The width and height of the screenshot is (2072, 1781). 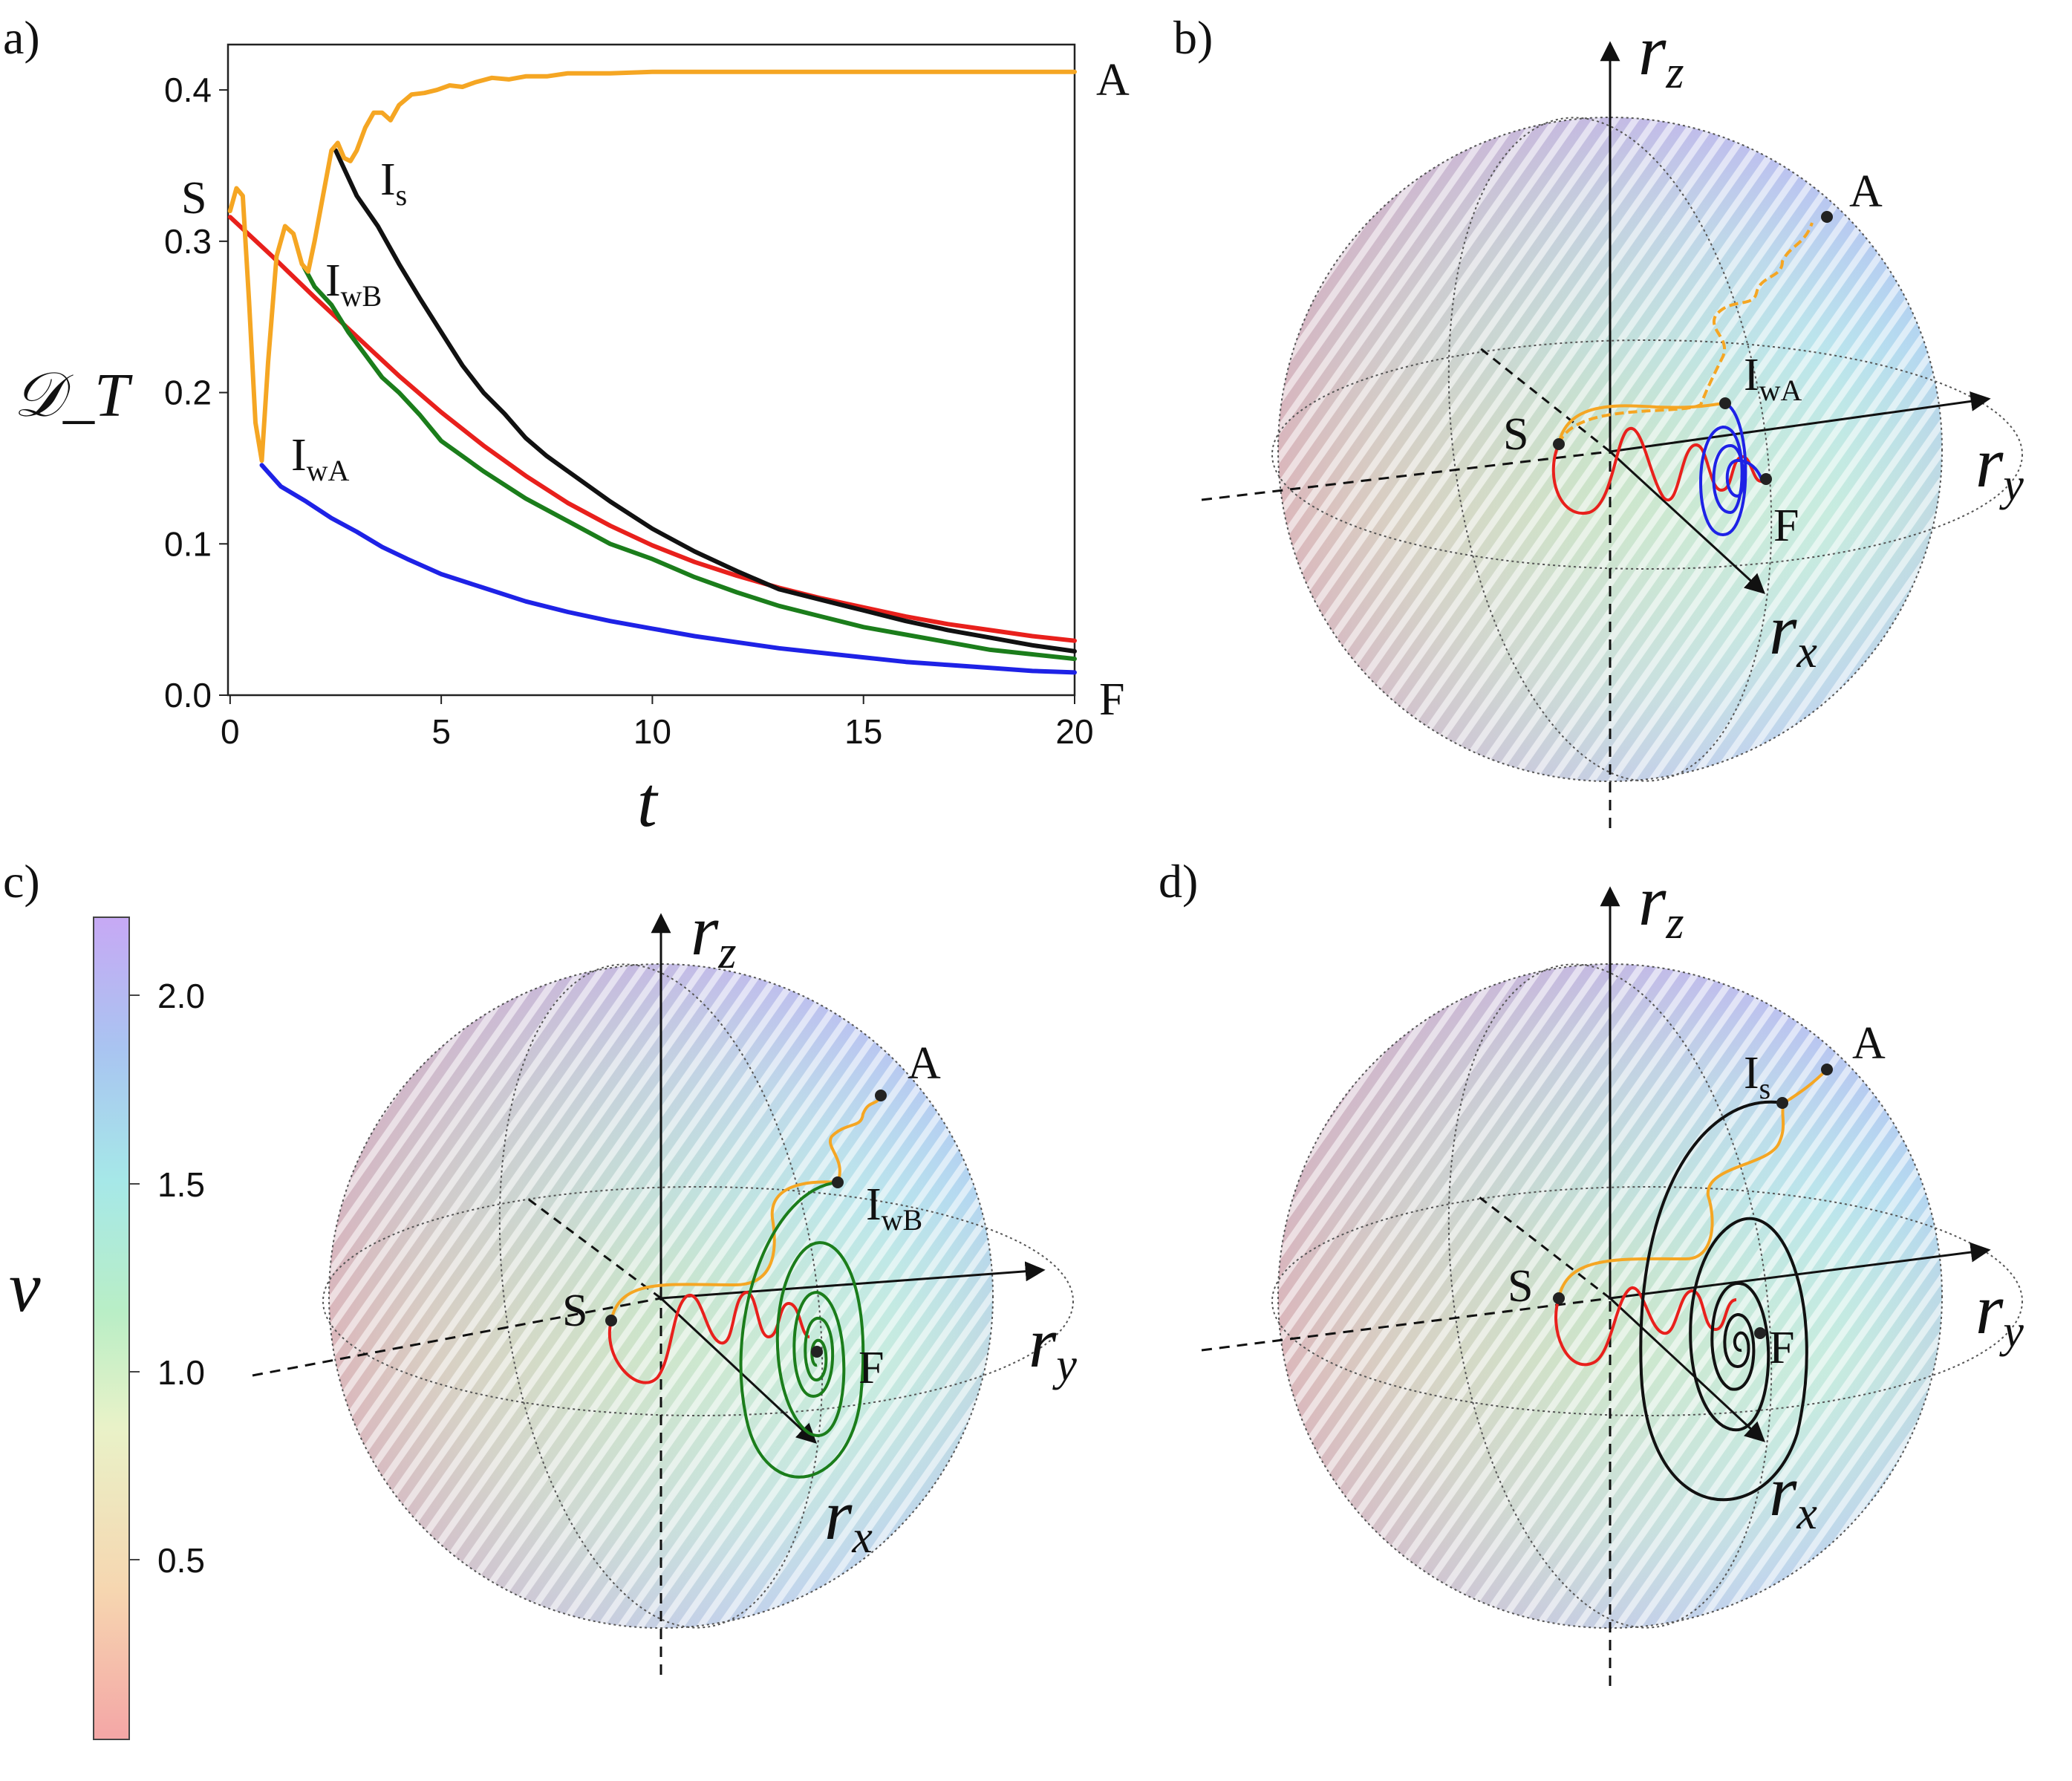 I want to click on colorbar-label: v, so click(x=25, y=1286).